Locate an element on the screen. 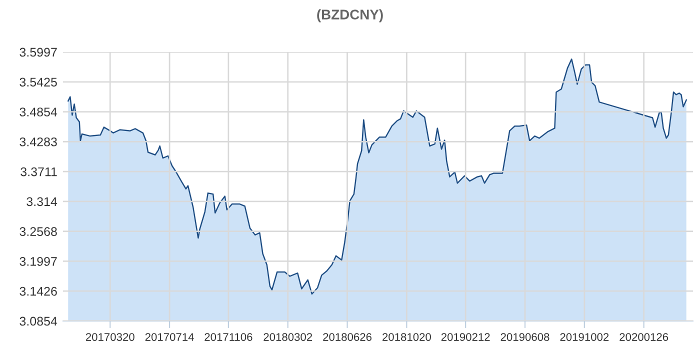 The height and width of the screenshot is (350, 700). y-tick-label: 3.3711 is located at coordinates (38, 171).